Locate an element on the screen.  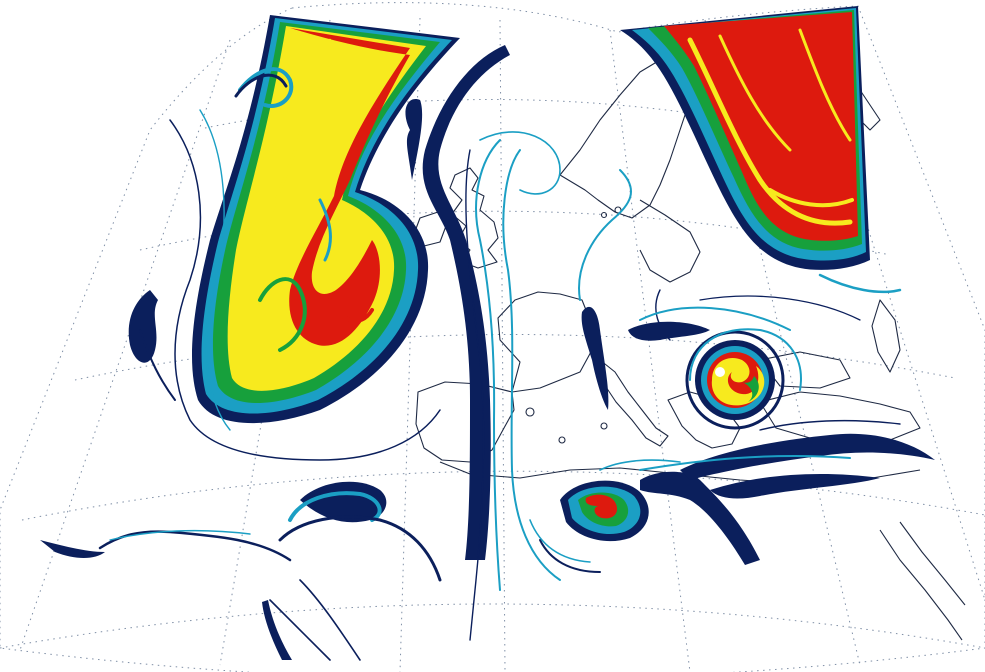
east-med-streamers is located at coordinates (767, 492).